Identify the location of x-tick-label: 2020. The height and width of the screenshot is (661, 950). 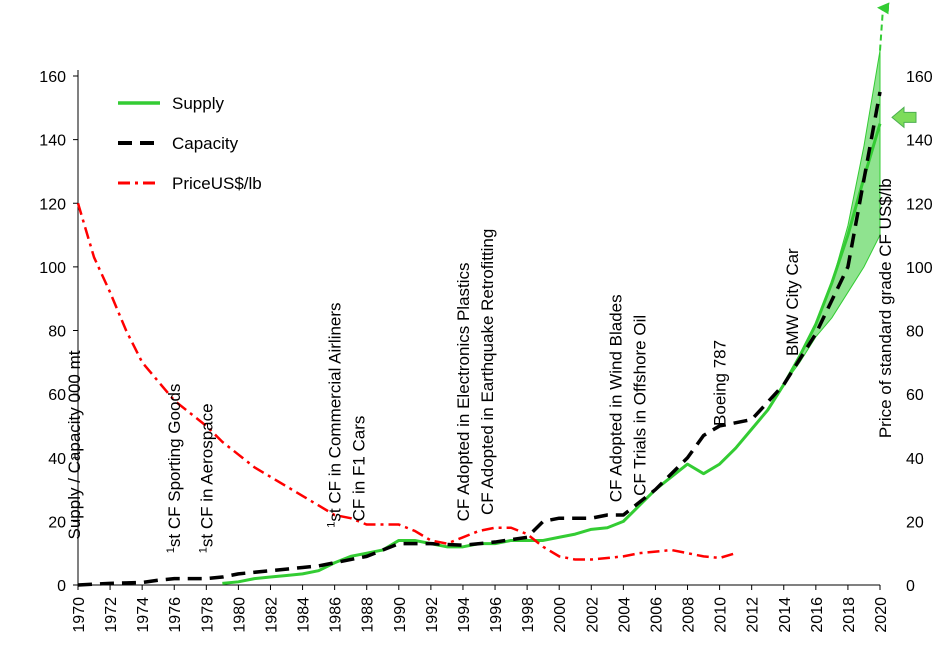
(881, 615).